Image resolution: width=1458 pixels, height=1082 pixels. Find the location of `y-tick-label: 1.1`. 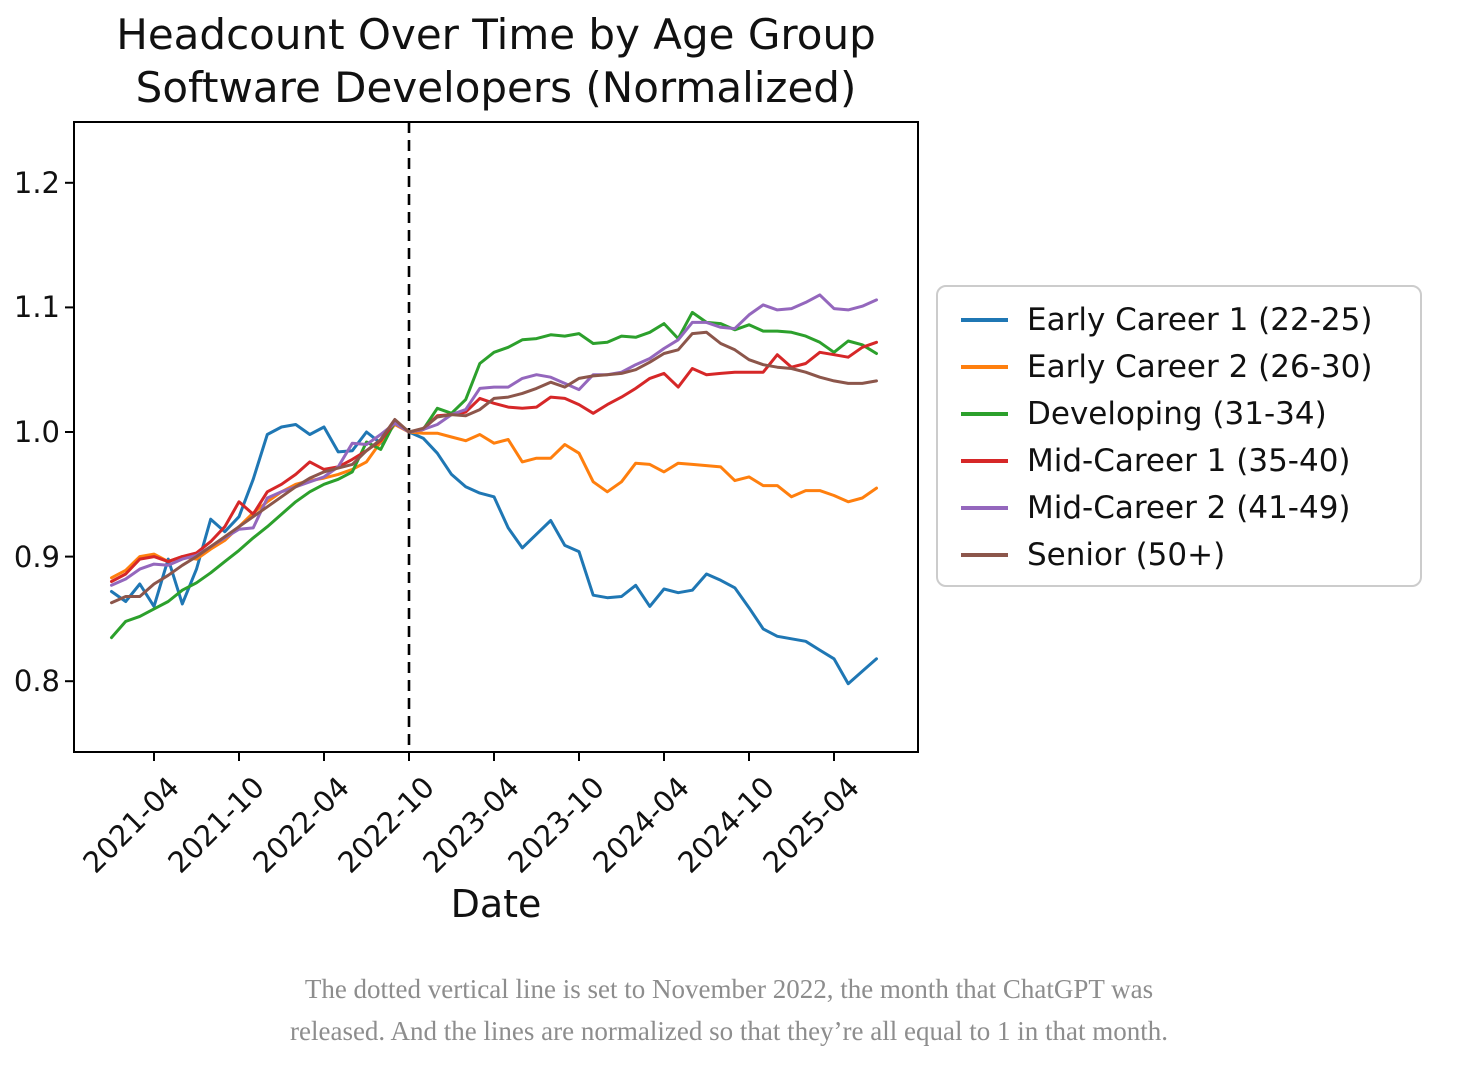

y-tick-label: 1.1 is located at coordinates (36, 307).